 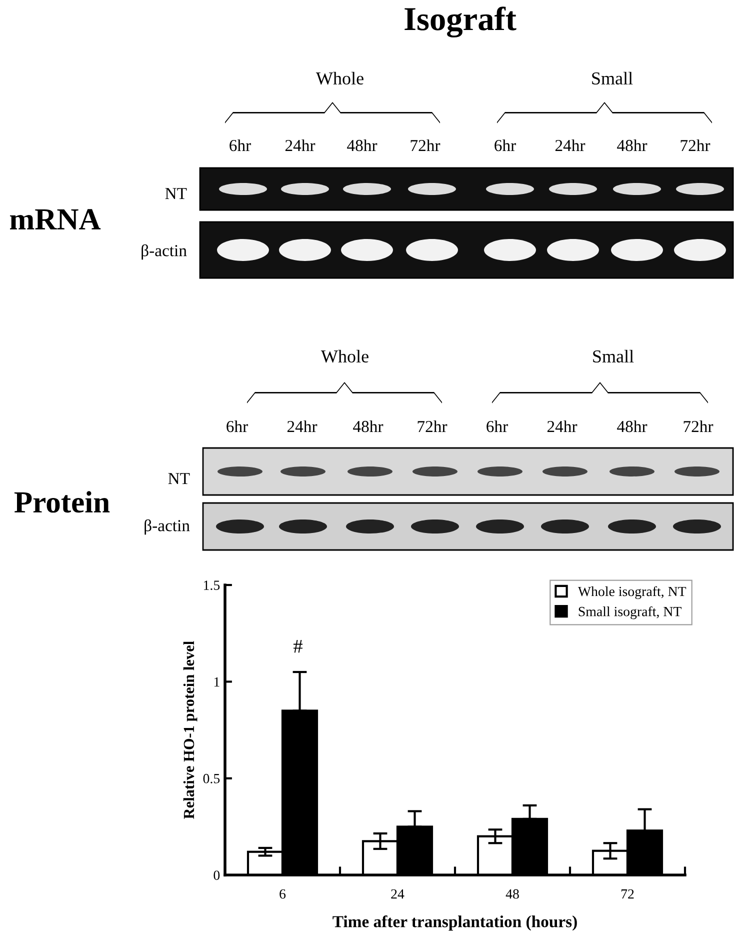 What do you see at coordinates (190, 730) in the screenshot?
I see `y-axis-title: Relative HO-1 protein level` at bounding box center [190, 730].